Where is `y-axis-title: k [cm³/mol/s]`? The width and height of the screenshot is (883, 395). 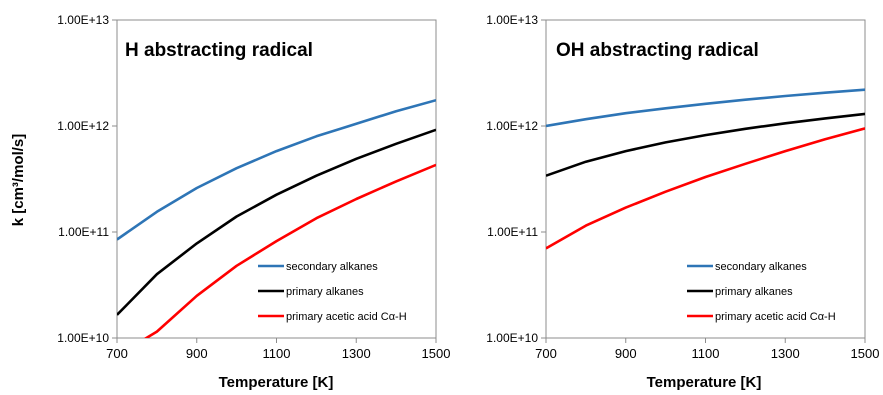
y-axis-title: k [cm³/mol/s] is located at coordinates (18, 180).